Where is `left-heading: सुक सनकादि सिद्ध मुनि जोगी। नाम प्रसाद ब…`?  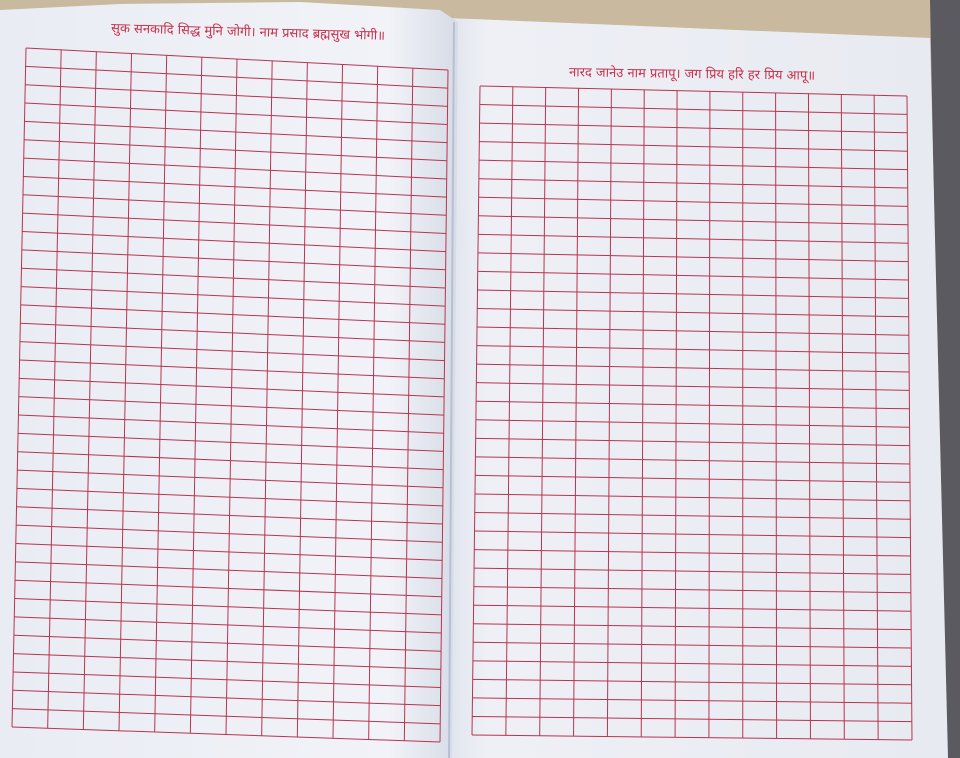
left-heading: सुक सनकादि सिद्ध मुनि जोगी। नाम प्रसाद ब… is located at coordinates (248, 32).